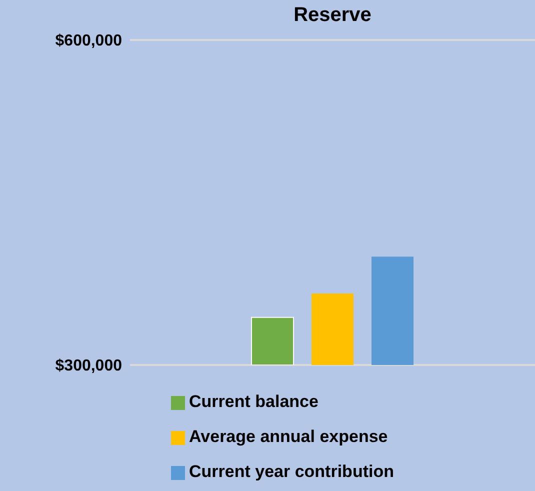 This screenshot has height=491, width=535. Describe the element at coordinates (332, 15) in the screenshot. I see `chart-title: Reserve` at that location.